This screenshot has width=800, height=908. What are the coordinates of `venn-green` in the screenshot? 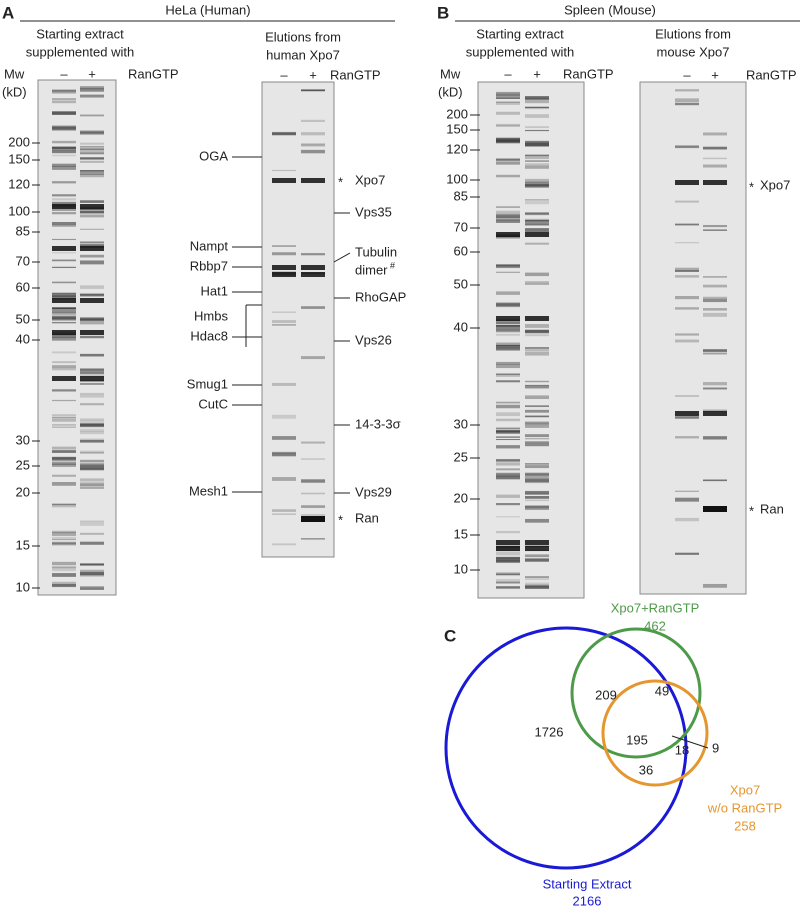 It's located at (636, 693).